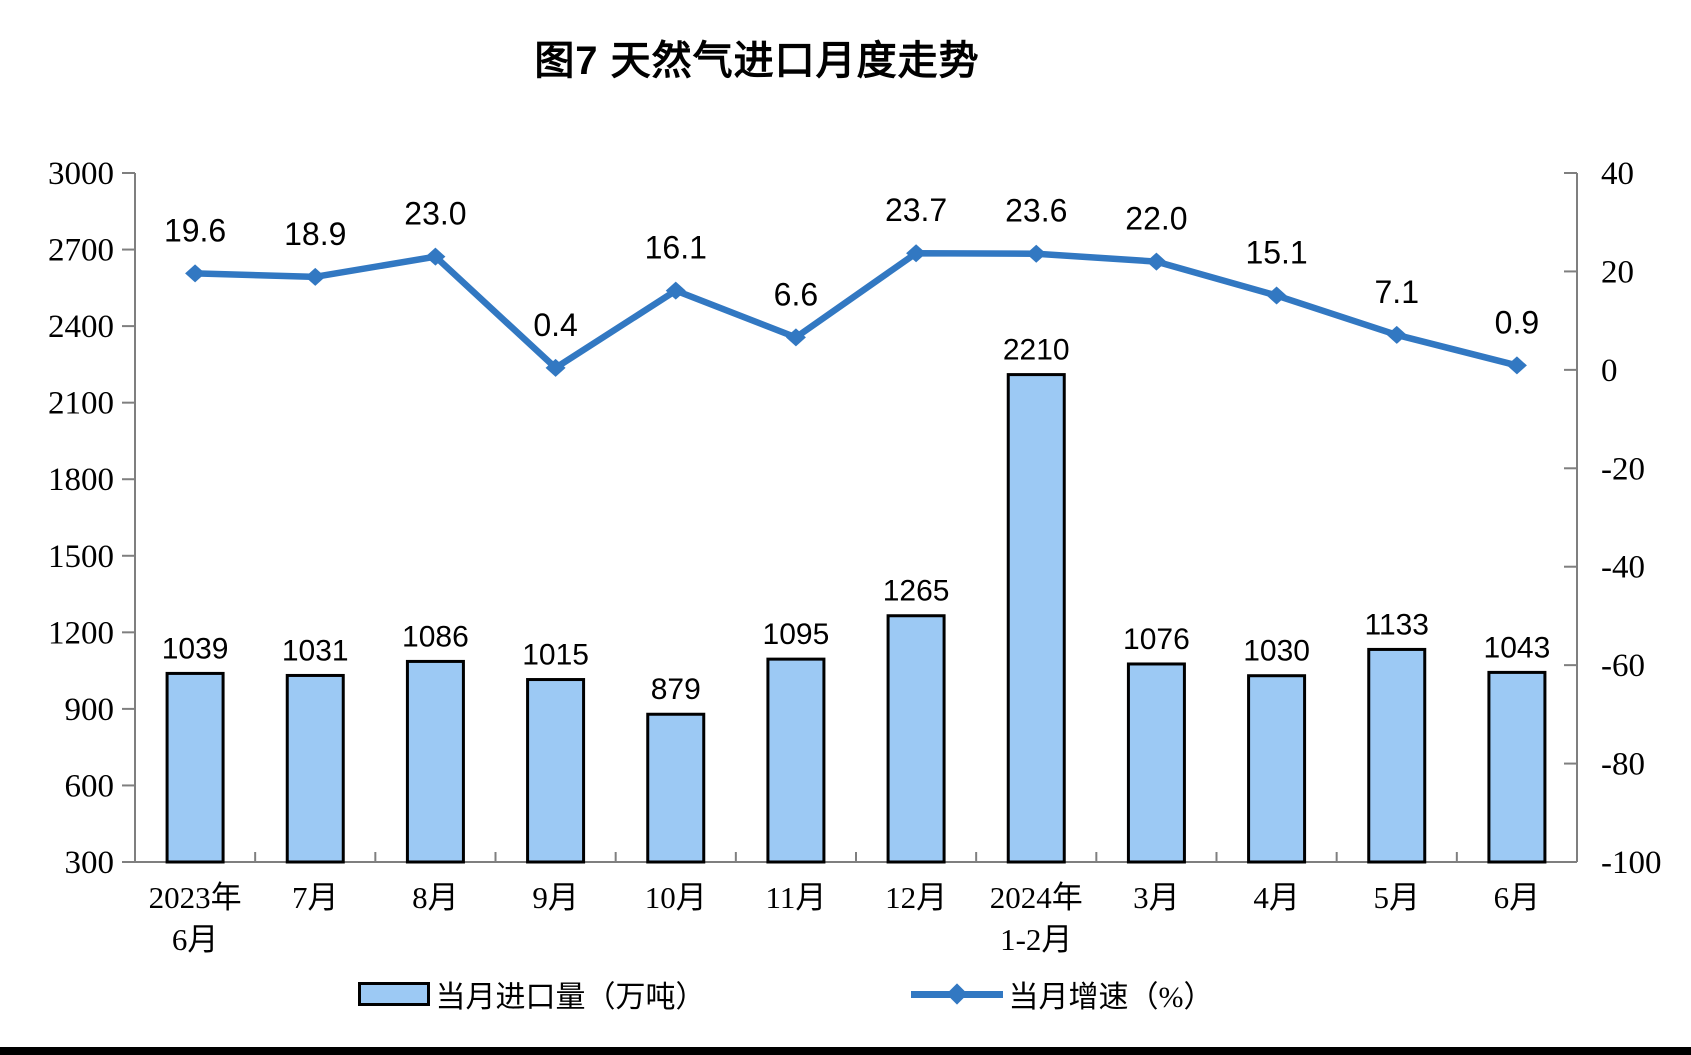 This screenshot has height=1055, width=1691. I want to click on bar-swatch-icon, so click(393, 994).